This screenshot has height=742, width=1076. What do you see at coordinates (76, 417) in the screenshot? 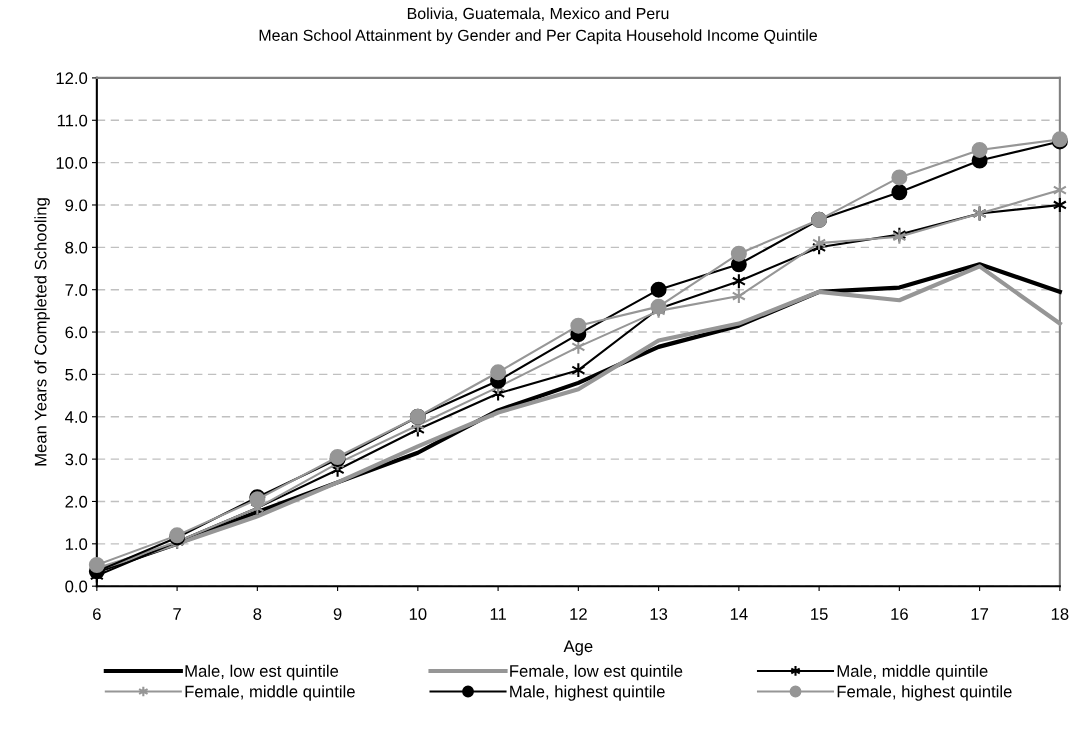
I see `y-tick-label: 4.0` at bounding box center [76, 417].